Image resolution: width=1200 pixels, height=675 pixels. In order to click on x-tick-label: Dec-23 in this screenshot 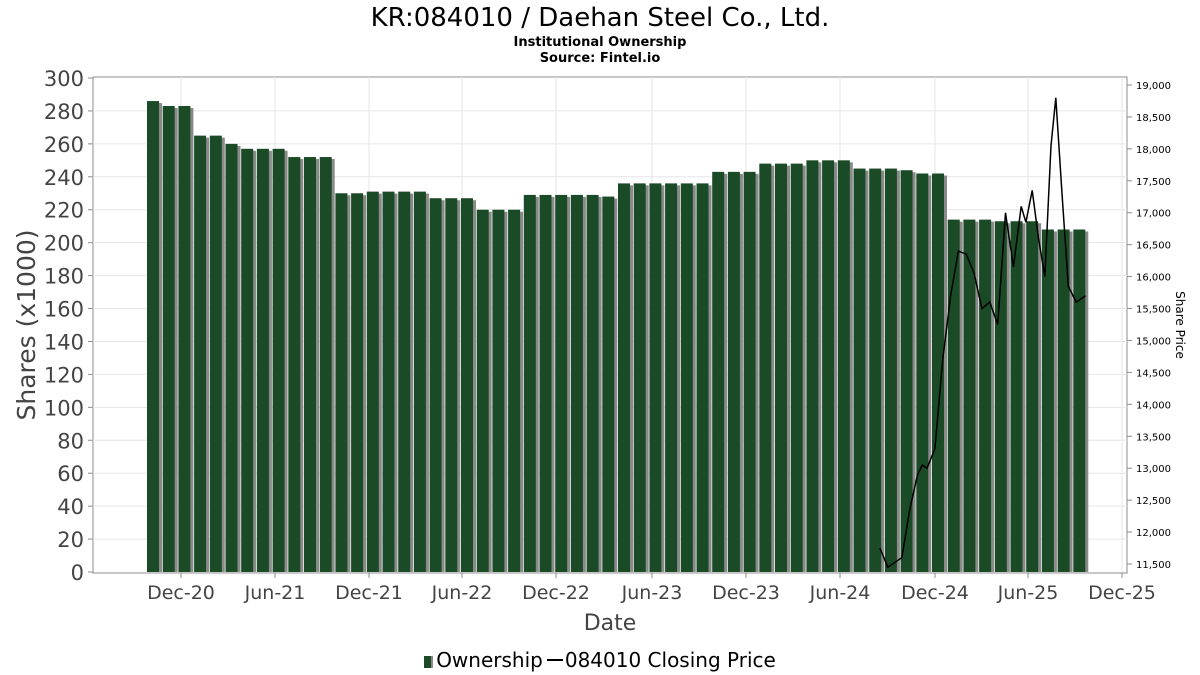, I will do `click(746, 593)`.